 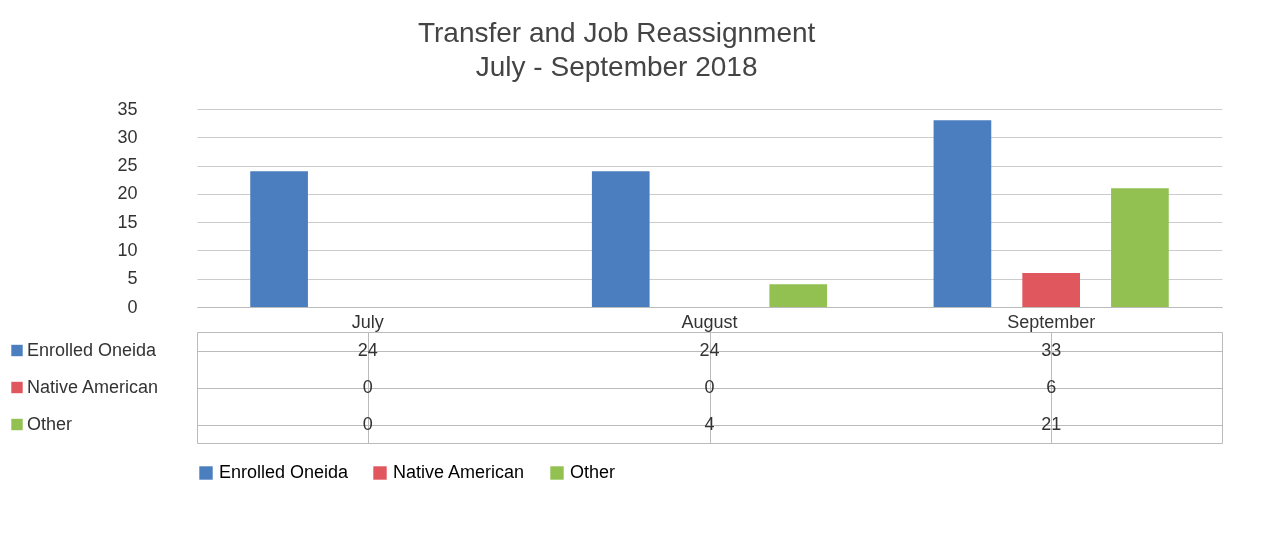 What do you see at coordinates (459, 472) in the screenshot?
I see `legend-label: Native American` at bounding box center [459, 472].